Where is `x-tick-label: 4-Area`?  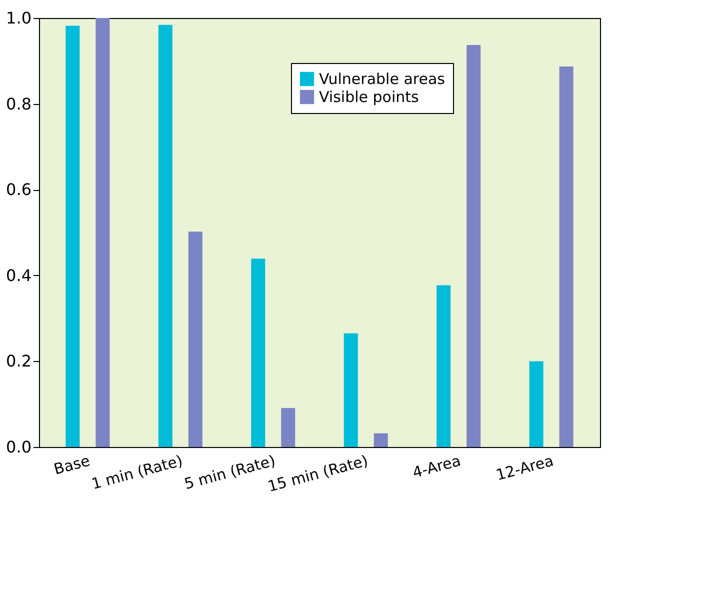 x-tick-label: 4-Area is located at coordinates (436, 467).